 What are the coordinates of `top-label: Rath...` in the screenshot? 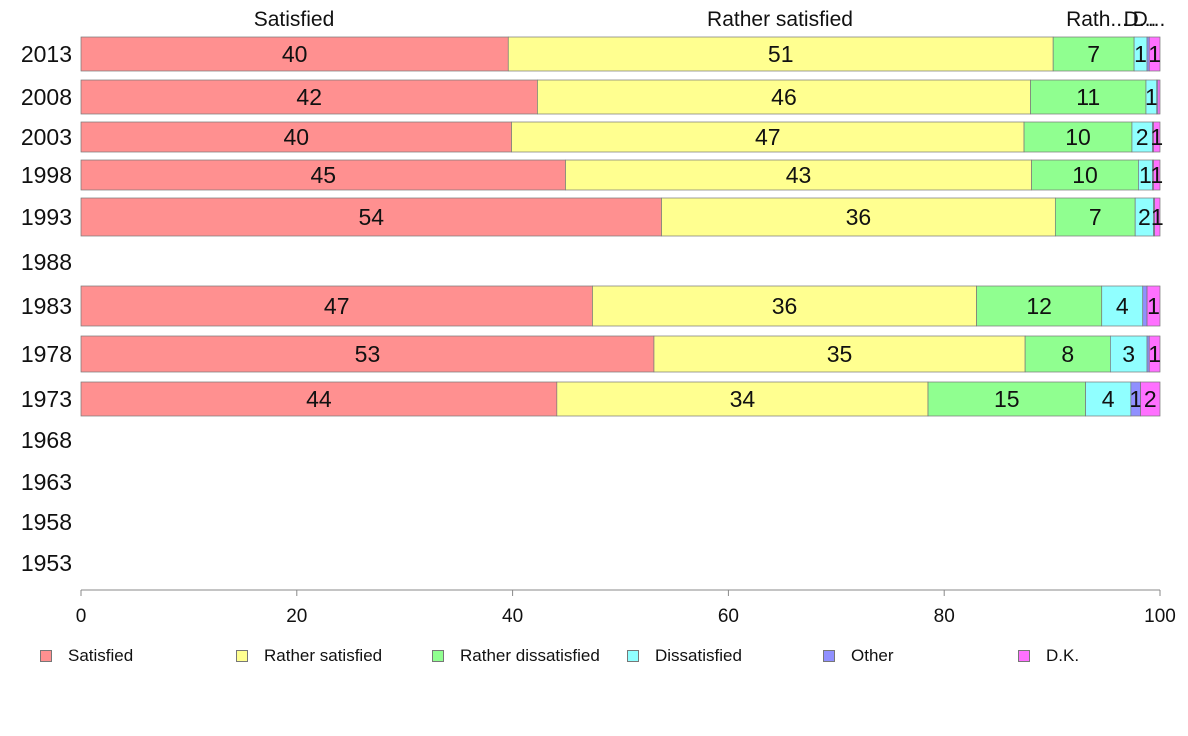 It's located at (1097, 19).